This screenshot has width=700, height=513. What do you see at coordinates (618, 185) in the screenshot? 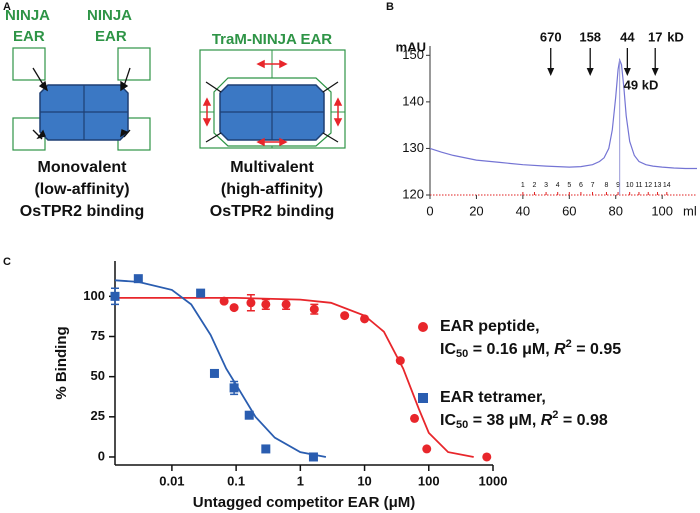
I see `fraction-label: 9` at bounding box center [618, 185].